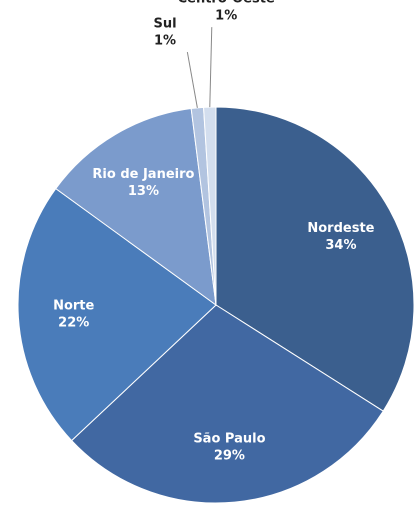 This screenshot has width=414, height=506. Describe the element at coordinates (164, 24) in the screenshot. I see `slice-label: Sul` at that location.